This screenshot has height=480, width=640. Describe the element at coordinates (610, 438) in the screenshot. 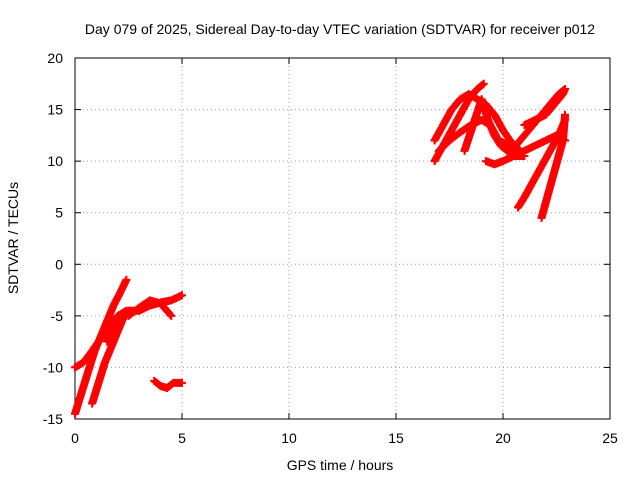

I see `x-tick-label: 25` at that location.